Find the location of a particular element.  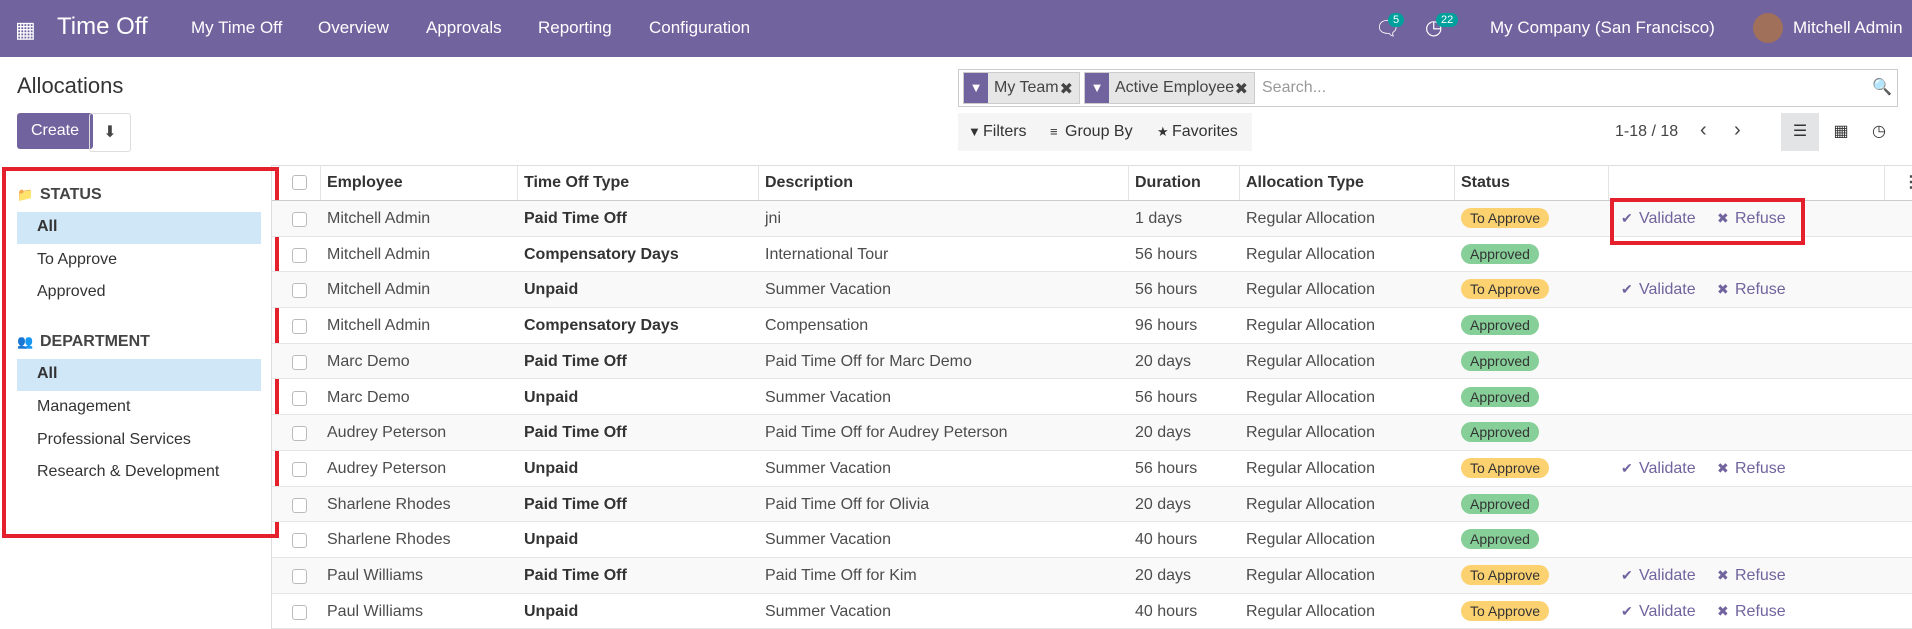

optional-columns: ⋮ is located at coordinates (1907, 182).